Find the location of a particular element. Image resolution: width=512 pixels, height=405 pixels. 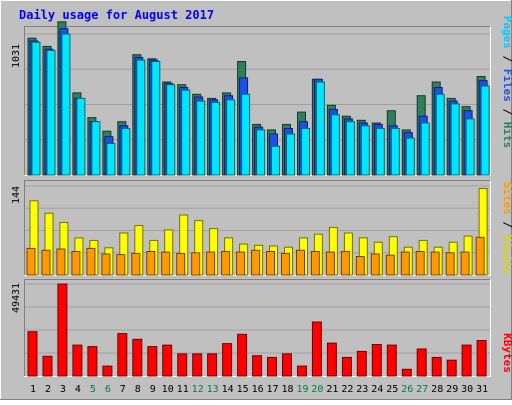

x-label-day-16: 16 is located at coordinates (258, 389).